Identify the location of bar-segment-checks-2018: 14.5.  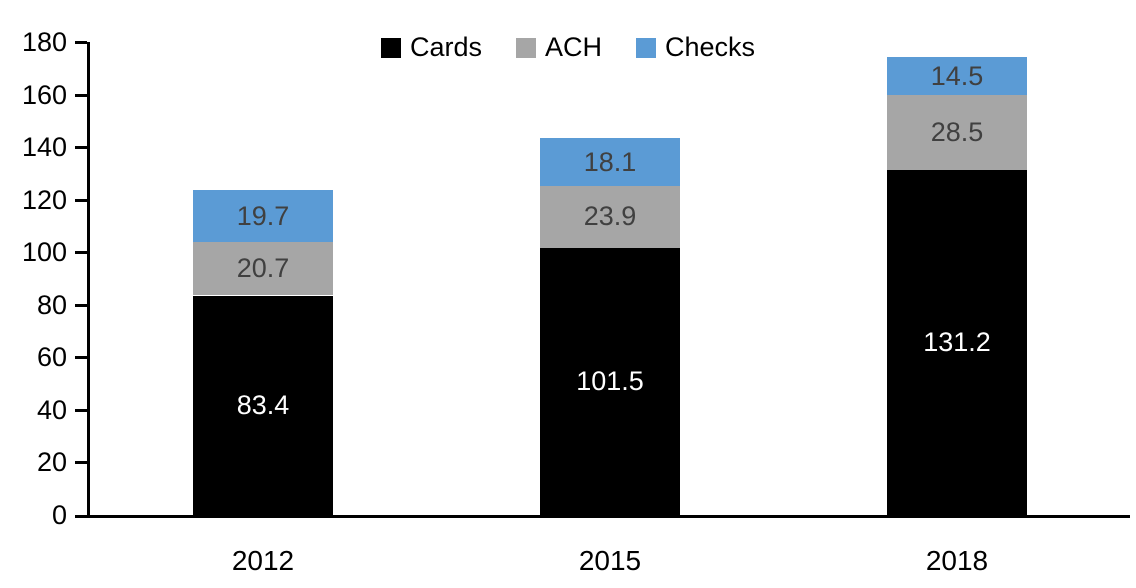
(957, 76).